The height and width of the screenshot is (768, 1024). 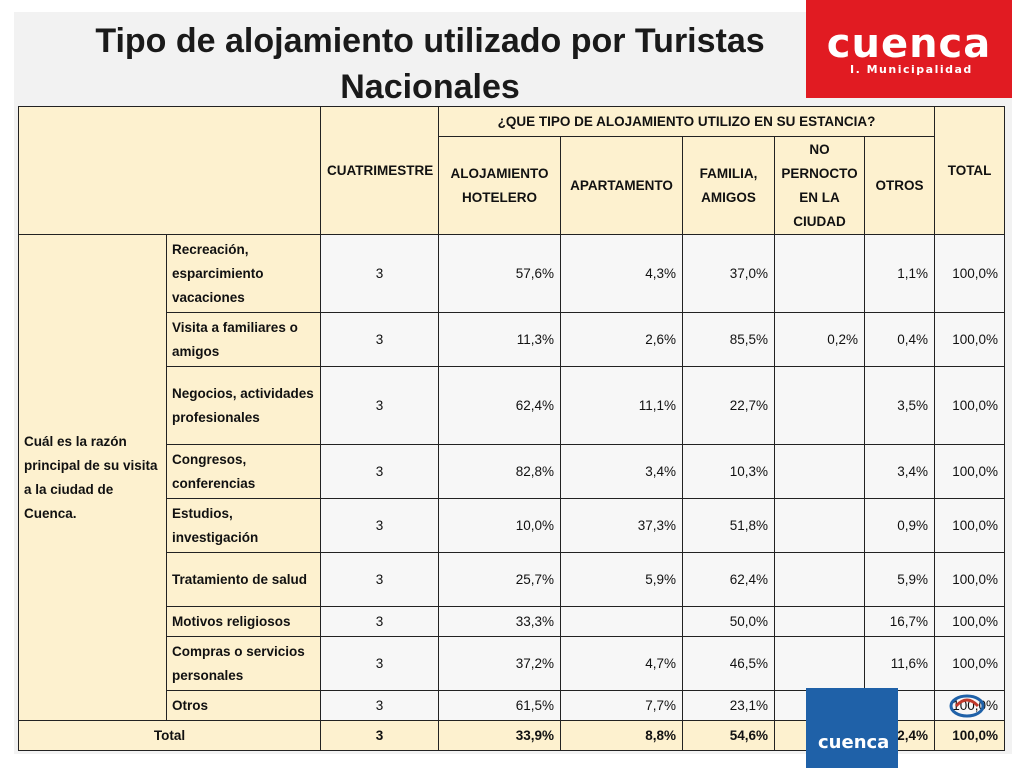 I want to click on cell-hotel: 37,2%, so click(x=499, y=663).